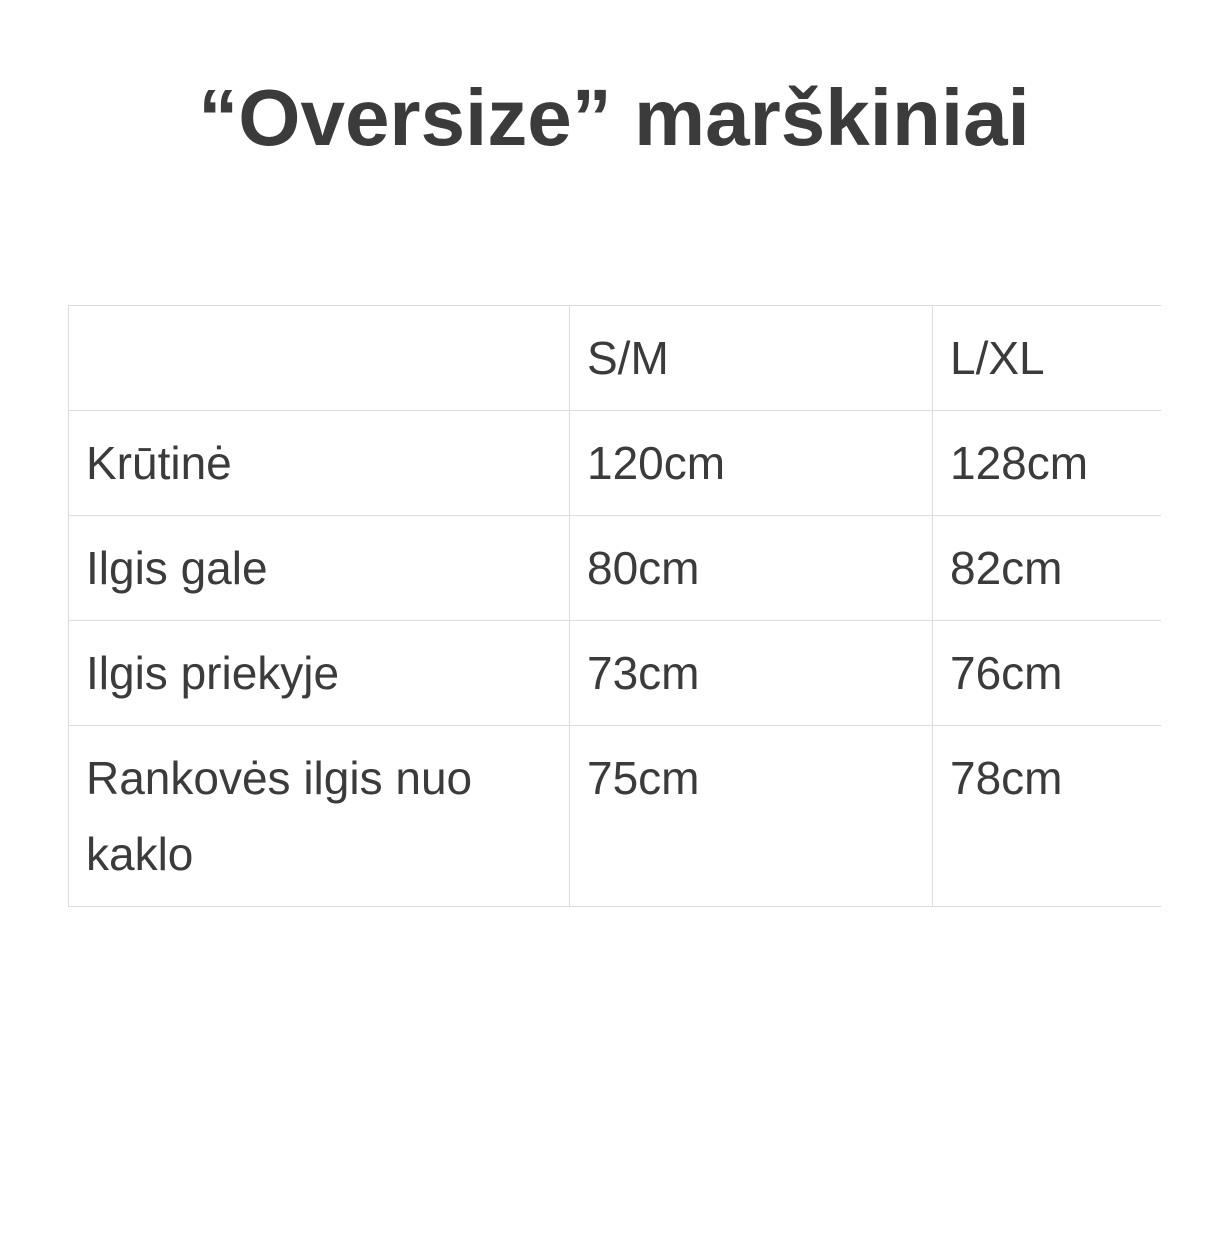 This screenshot has width=1206, height=1234. Describe the element at coordinates (319, 568) in the screenshot. I see `row-label: Ilgis gale` at that location.